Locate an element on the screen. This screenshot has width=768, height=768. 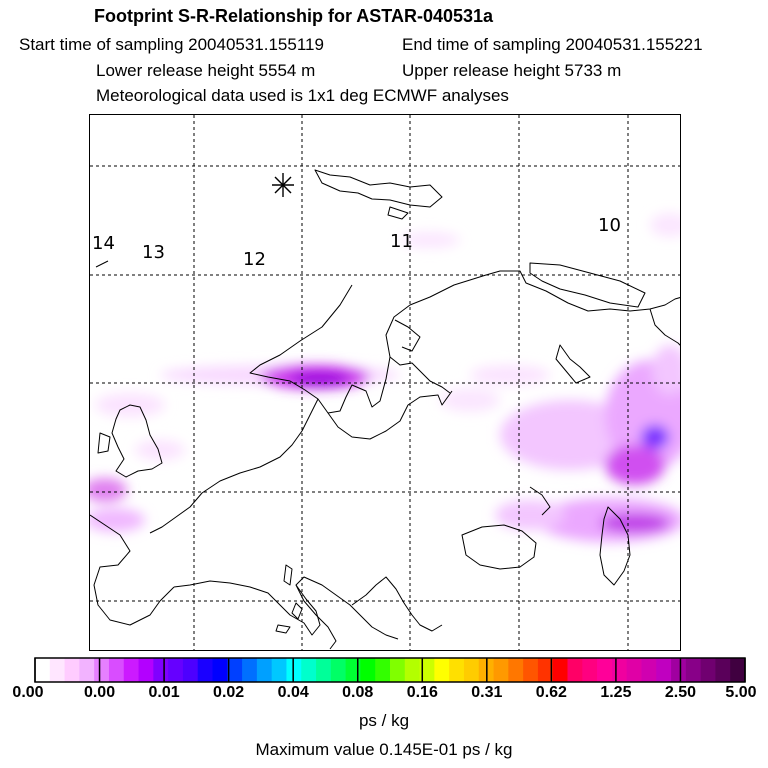
color-scale-bar is located at coordinates (390, 670).